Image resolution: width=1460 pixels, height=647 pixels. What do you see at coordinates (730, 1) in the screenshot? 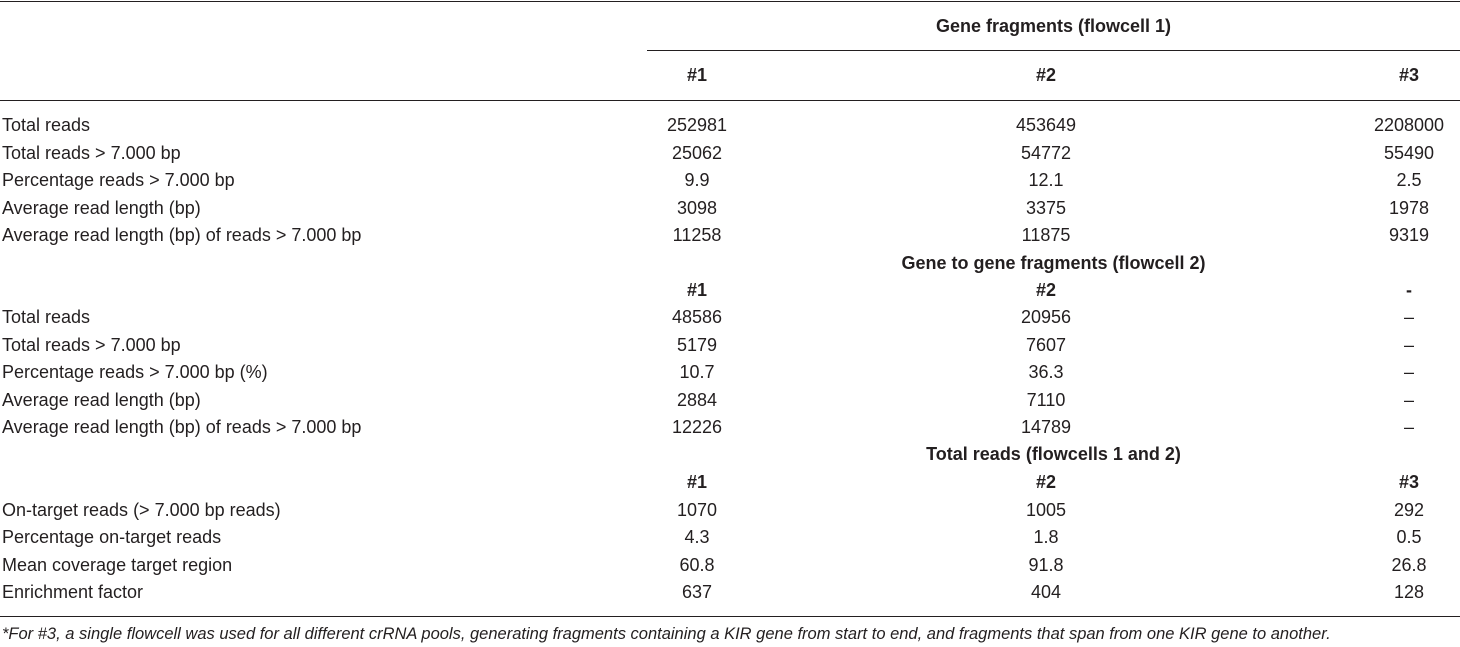
I see `top-rule` at bounding box center [730, 1].